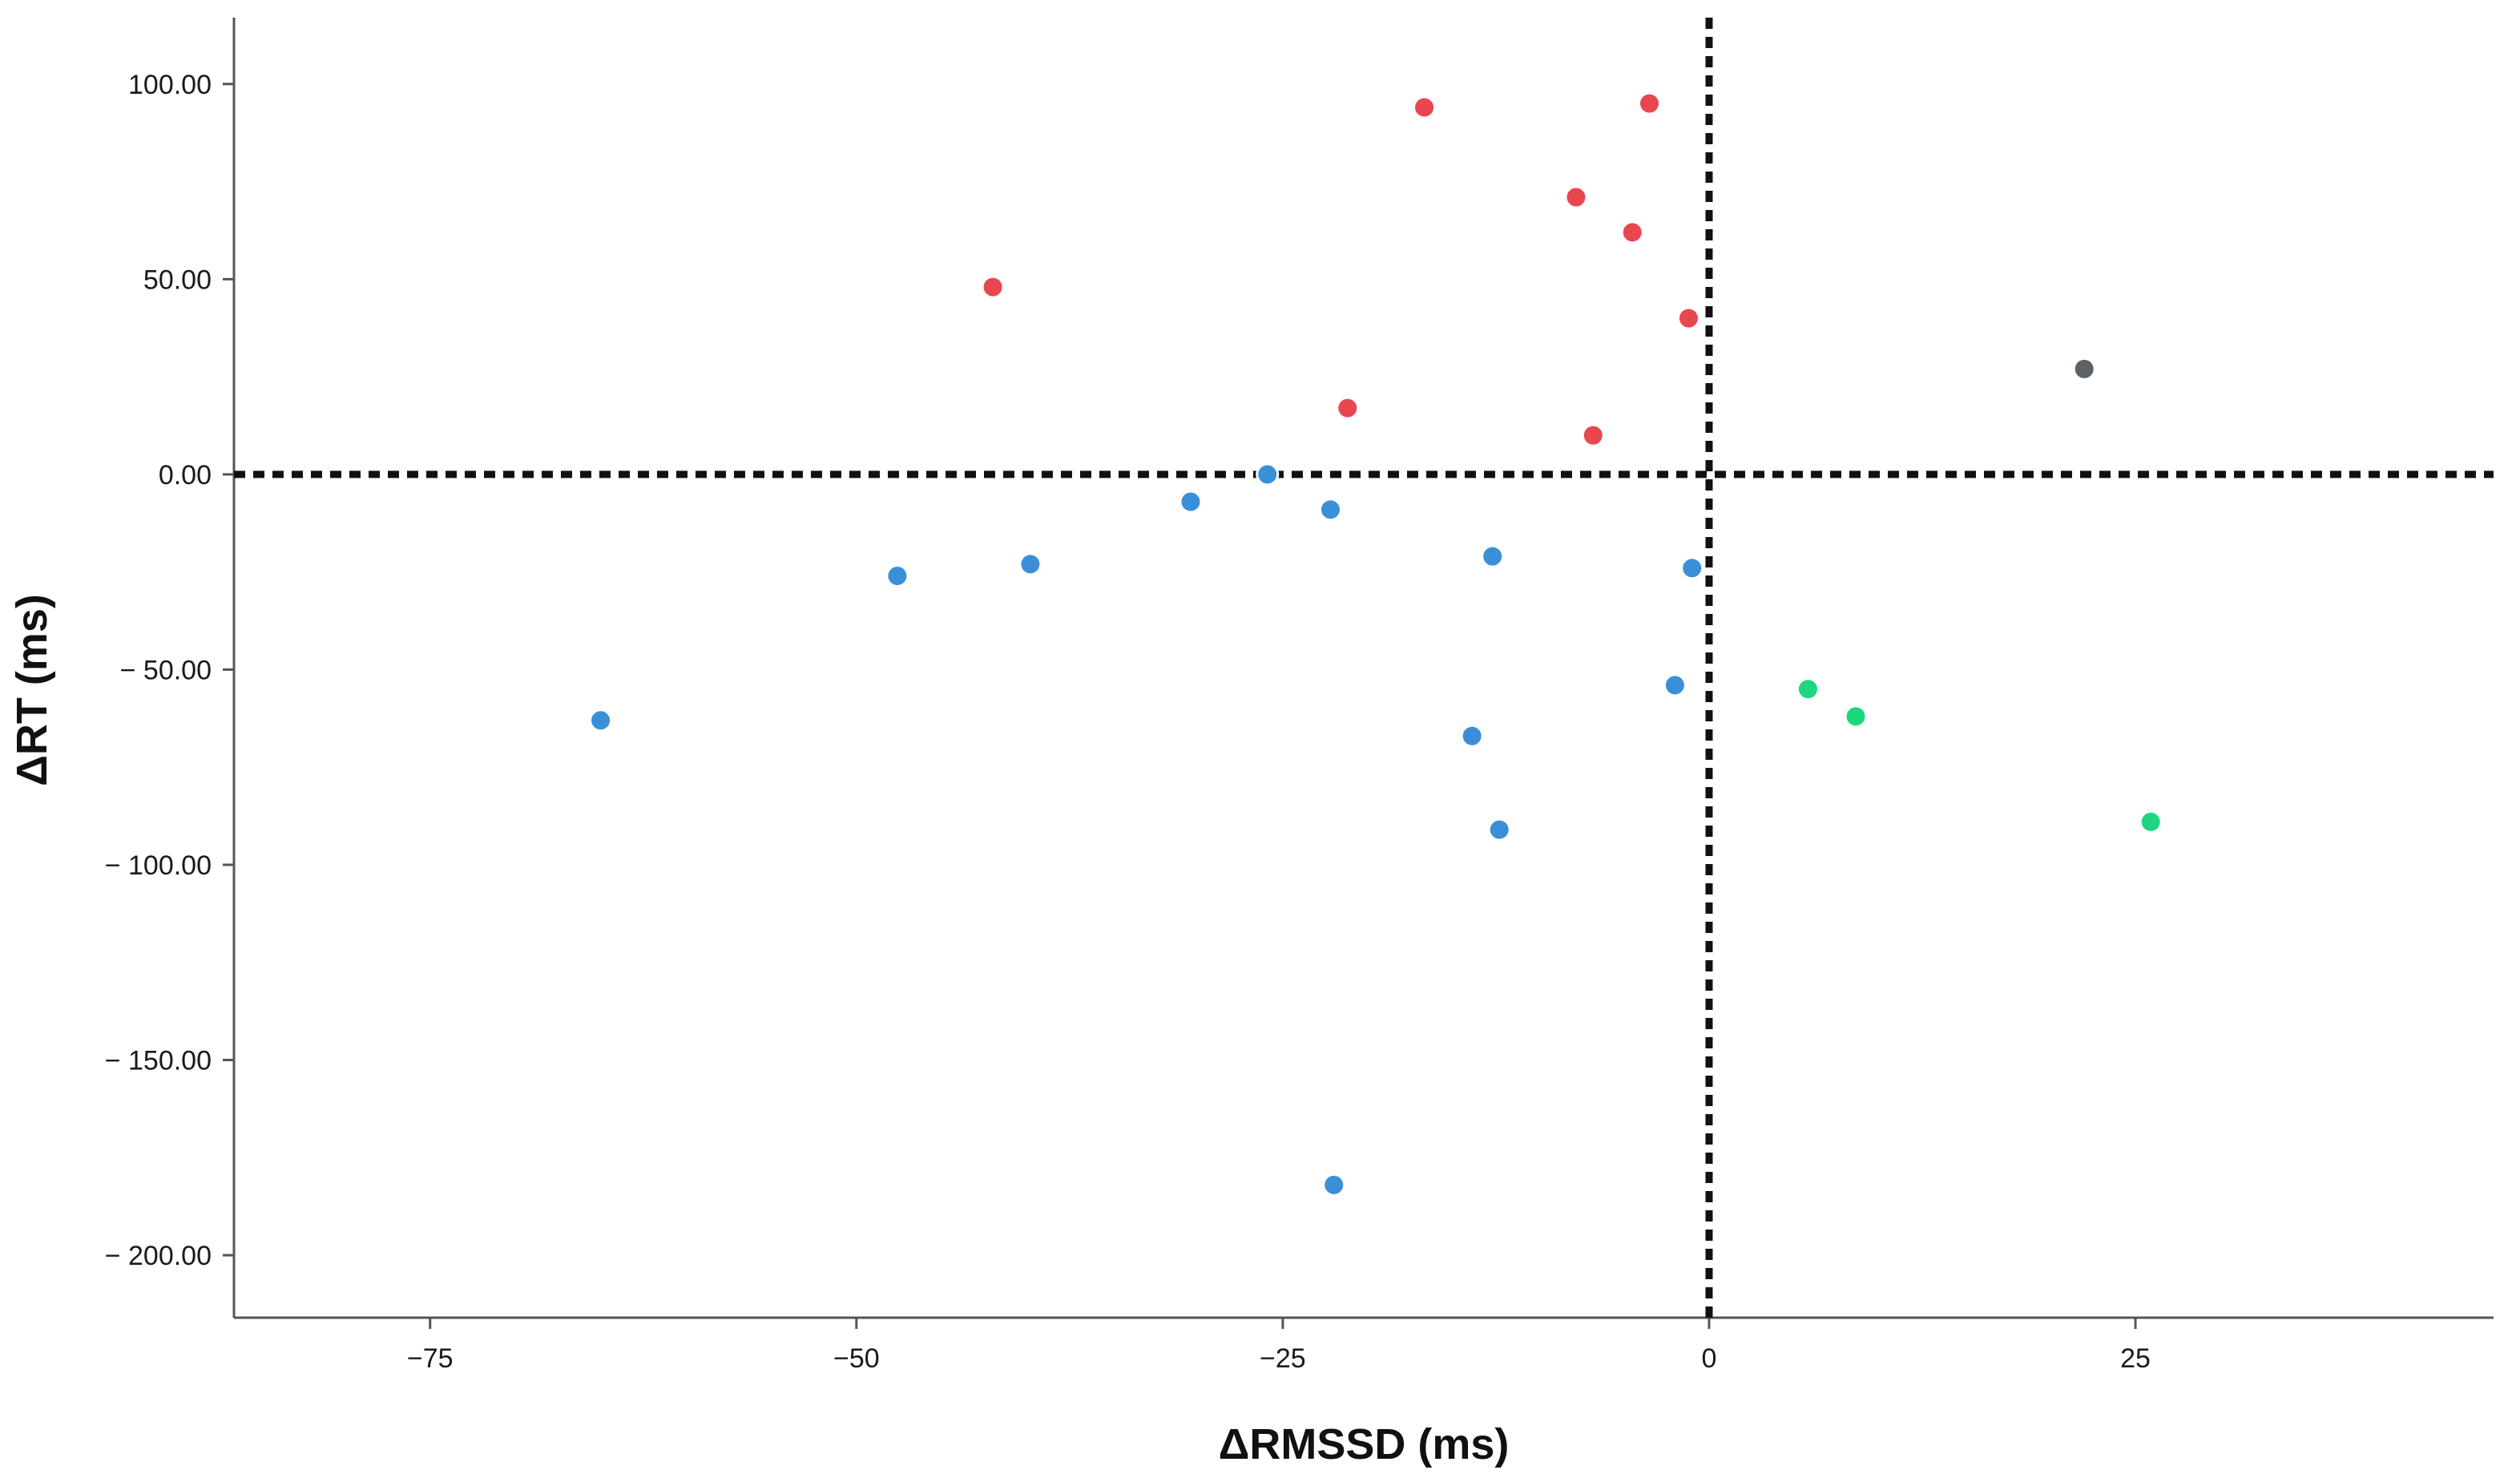  Describe the element at coordinates (166, 670) in the screenshot. I see `y-tick-label: − 50.00` at that location.